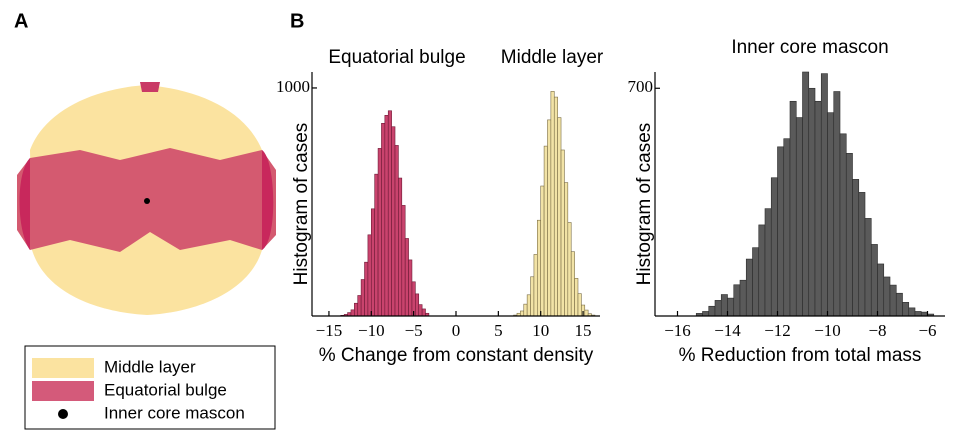 The height and width of the screenshot is (430, 957). I want to click on y-tick-label: 700, so click(641, 86).